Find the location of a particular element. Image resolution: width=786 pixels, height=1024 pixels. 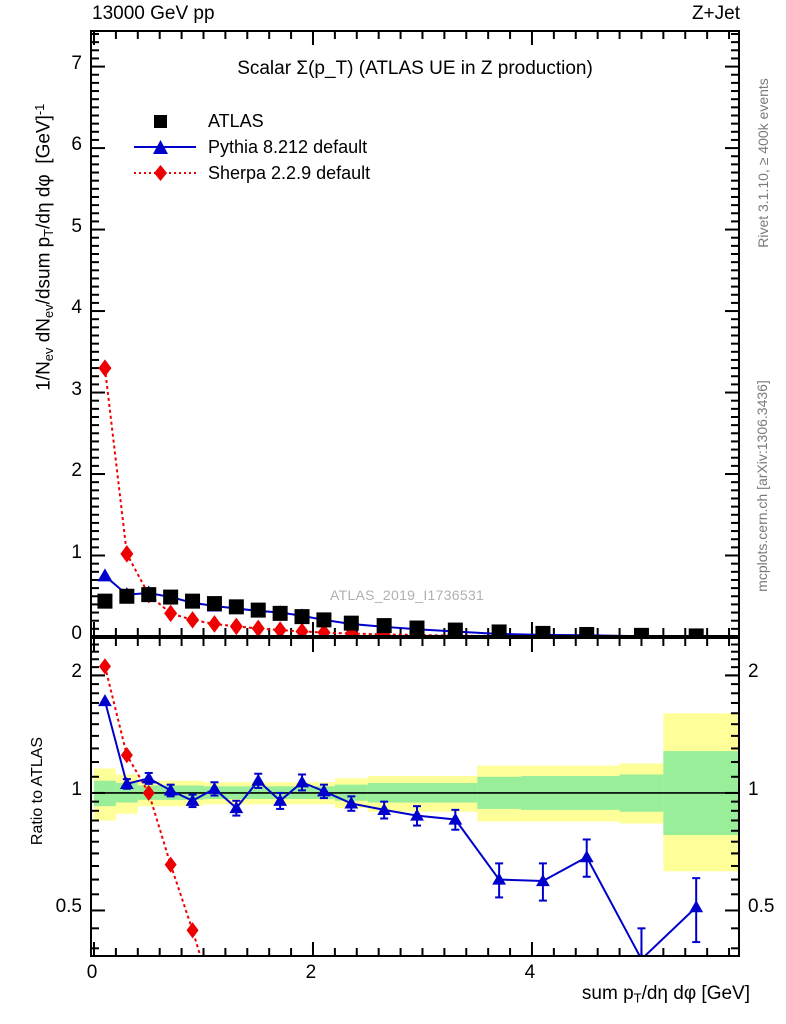

x-tick-2: 2 is located at coordinates (311, 972).